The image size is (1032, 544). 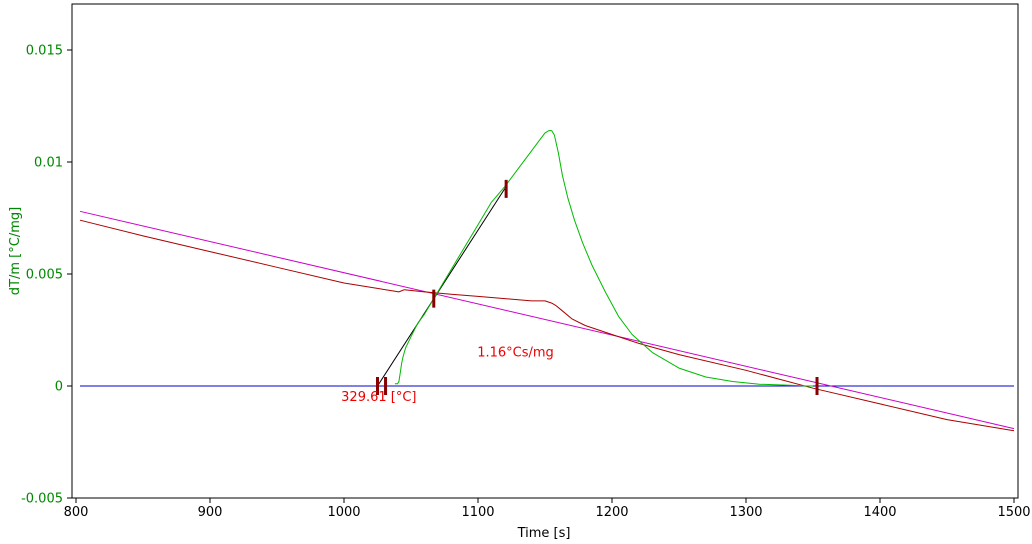 What do you see at coordinates (611, 512) in the screenshot?
I see `x-tick-label: 1200` at bounding box center [611, 512].